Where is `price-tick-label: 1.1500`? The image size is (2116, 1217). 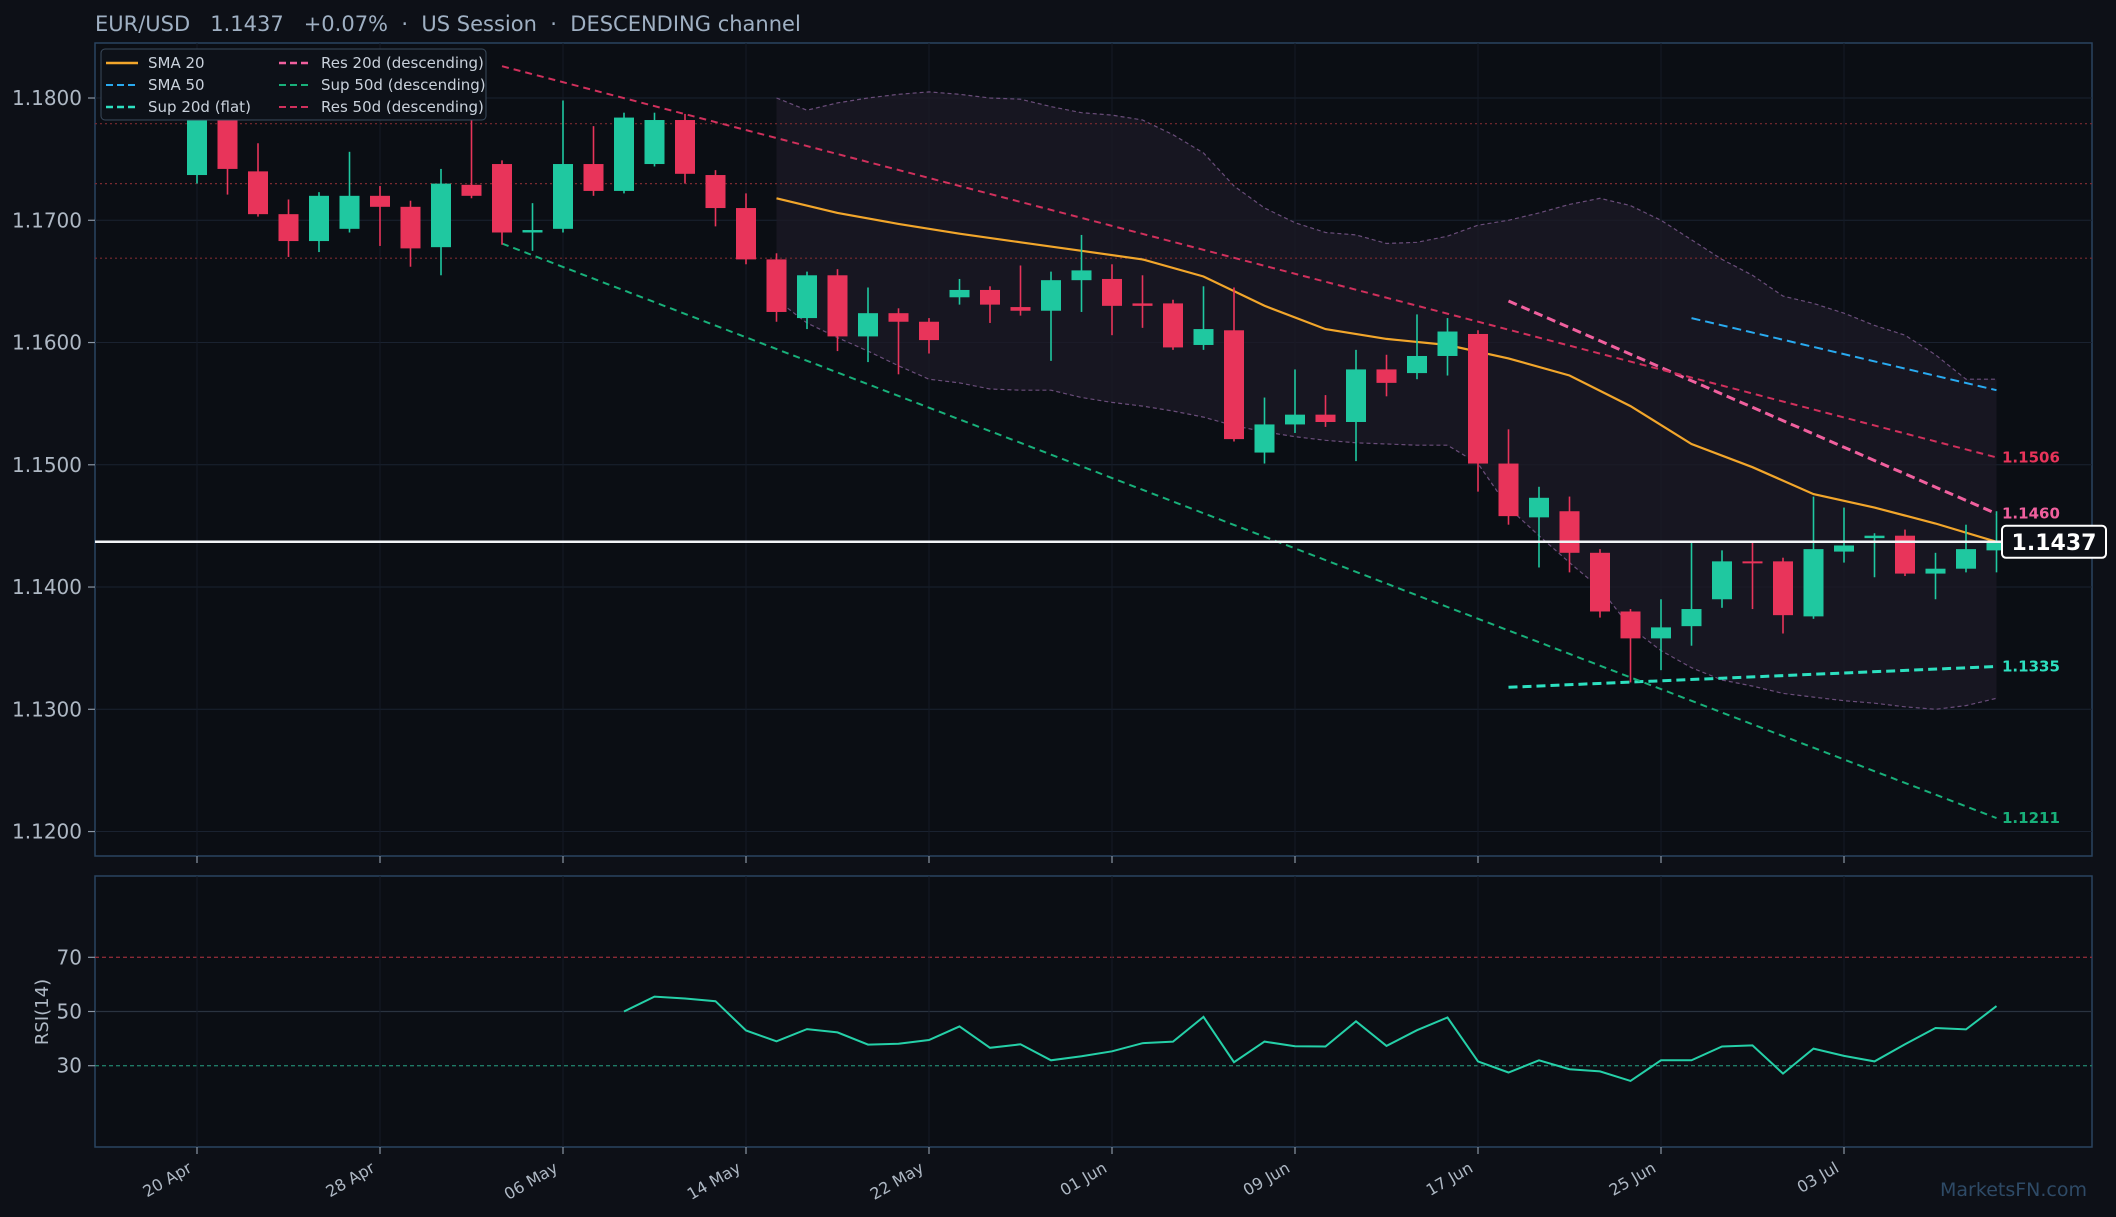
price-tick-label: 1.1500 is located at coordinates (47, 465).